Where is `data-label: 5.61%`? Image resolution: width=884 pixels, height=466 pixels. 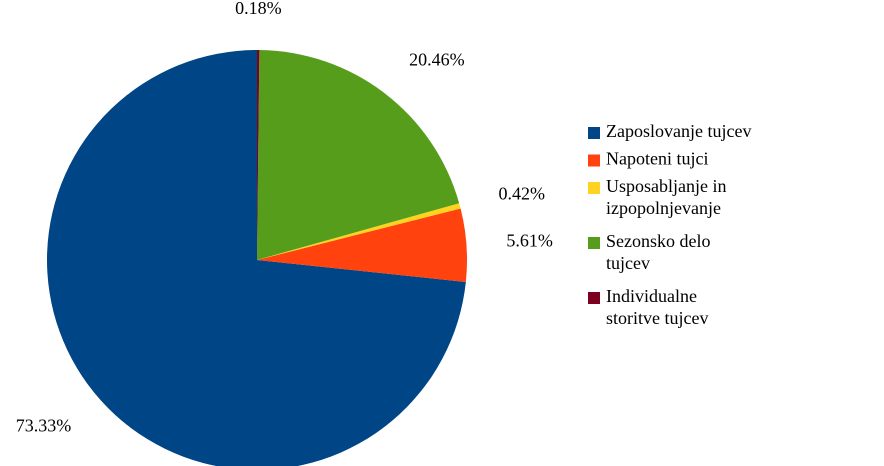 data-label: 5.61% is located at coordinates (529, 240).